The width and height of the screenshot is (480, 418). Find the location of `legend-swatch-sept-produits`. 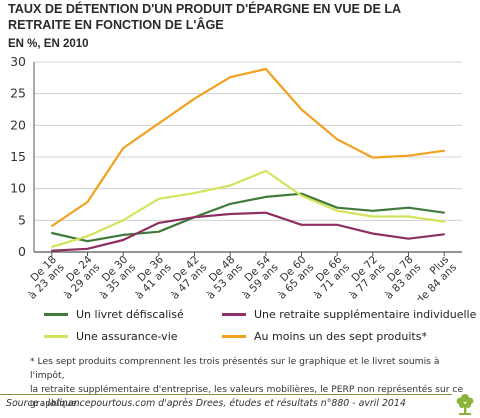

legend-swatch-sept-produits is located at coordinates (234, 336).